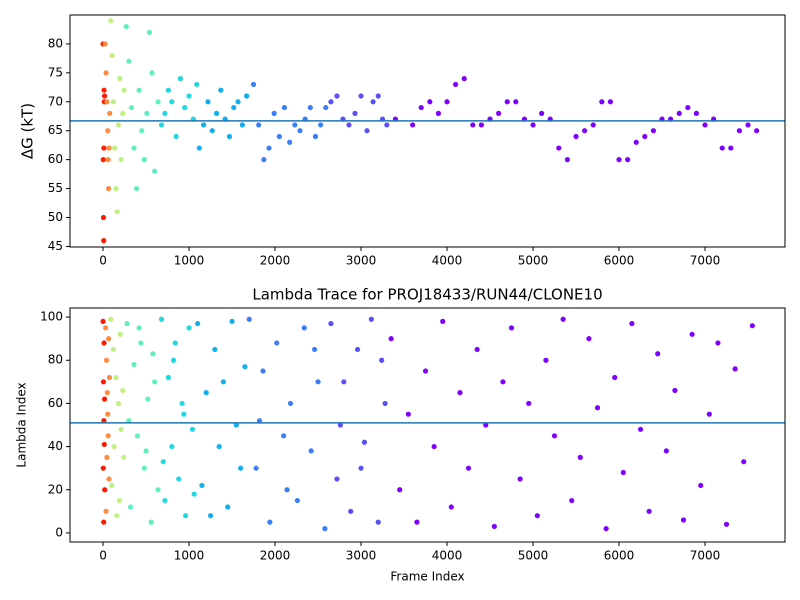 Image resolution: width=800 pixels, height=600 pixels. I want to click on y-tick-label: 55, so click(55, 188).